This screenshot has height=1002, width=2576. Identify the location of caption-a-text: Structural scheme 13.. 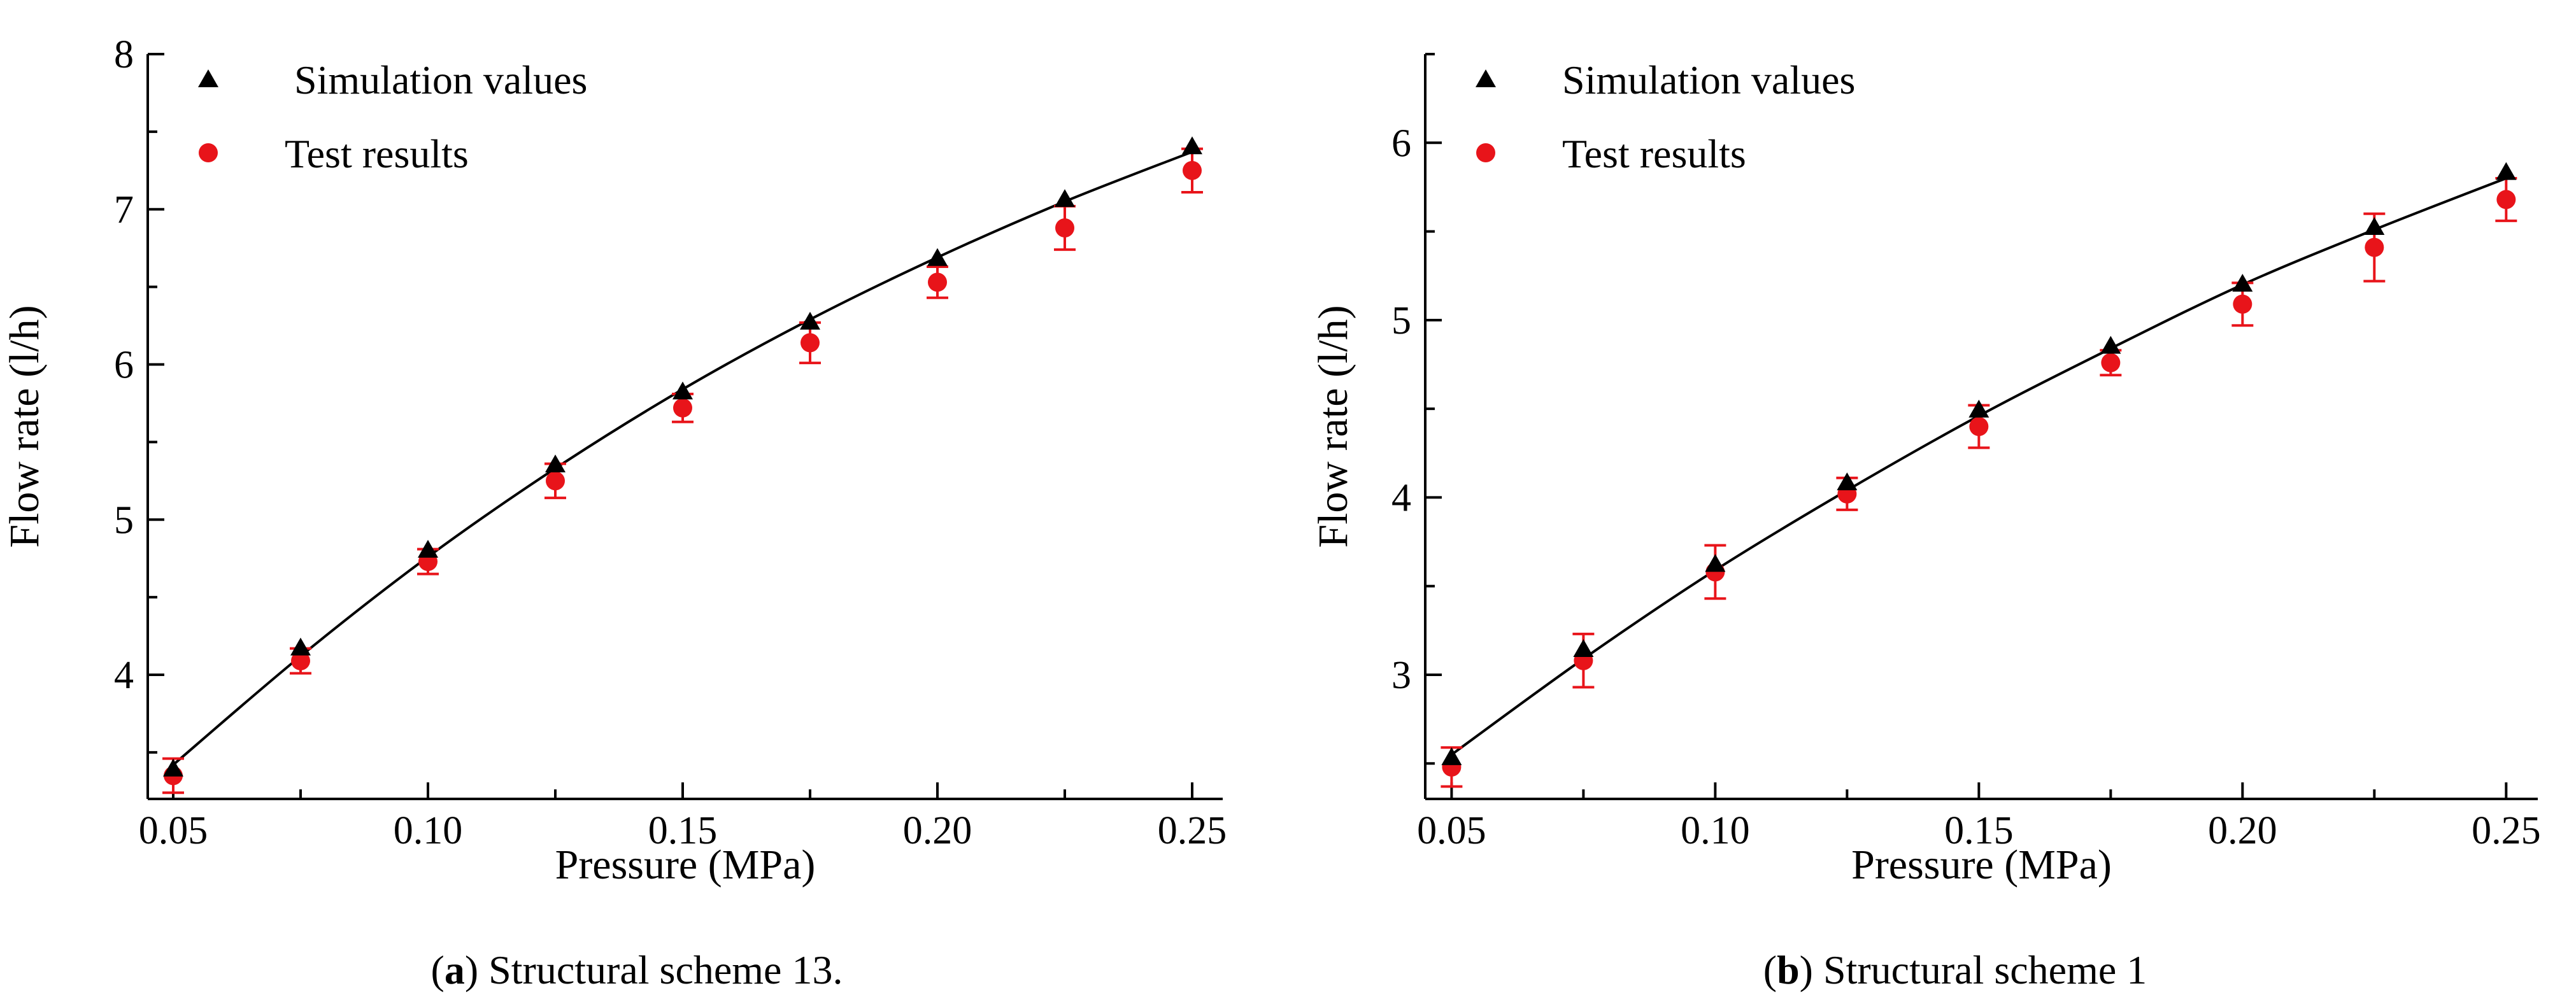
(666, 970).